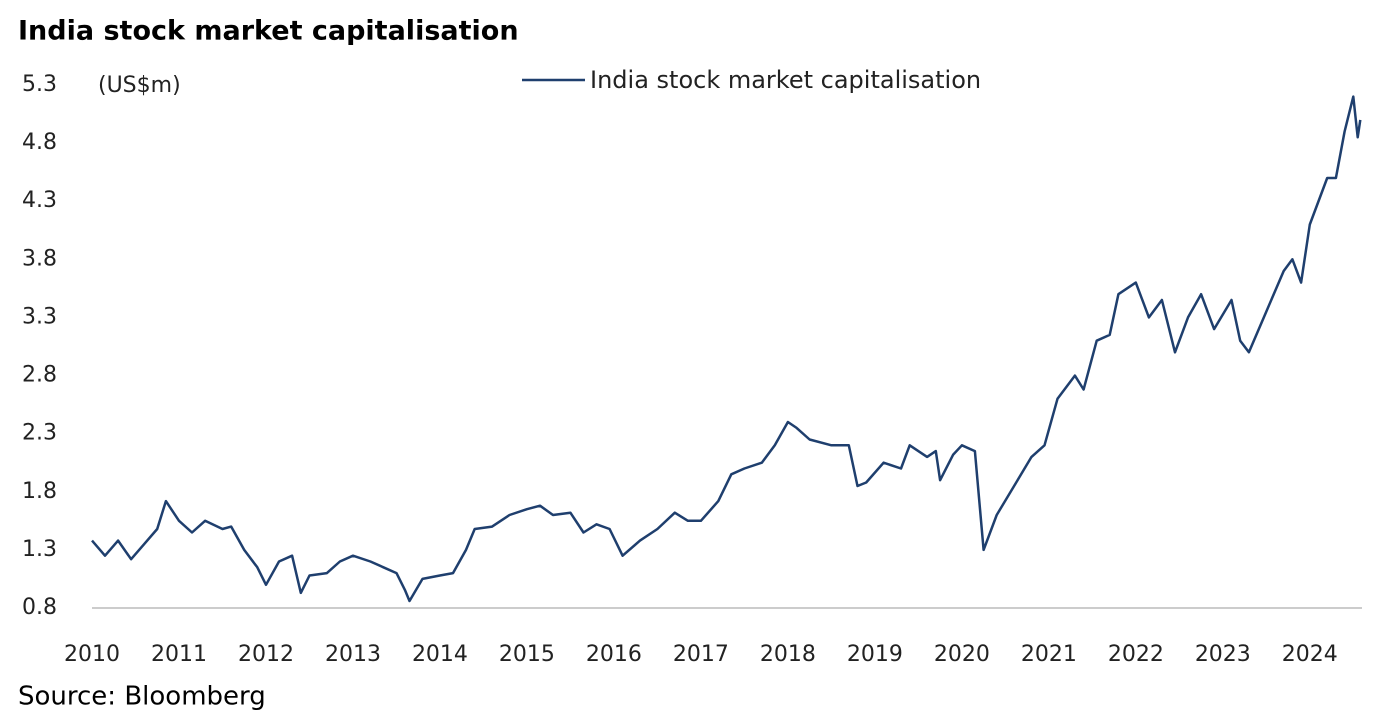  Describe the element at coordinates (39, 84) in the screenshot. I see `y-tick-label: 5.3` at that location.